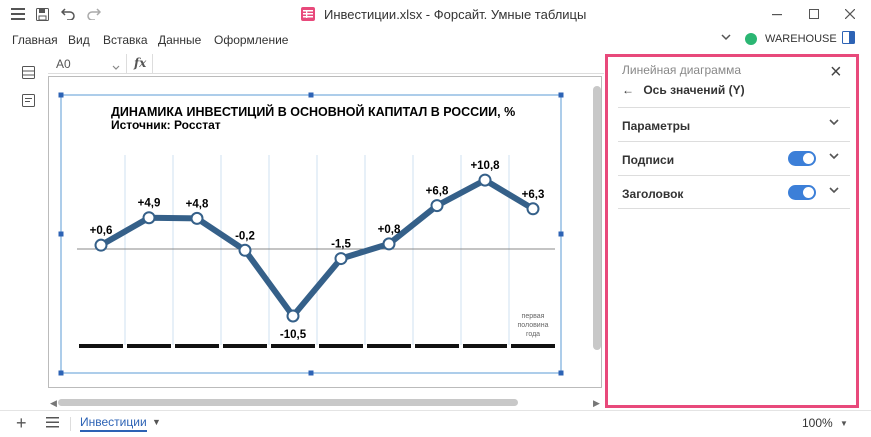 The image size is (871, 437). I want to click on data-label: +4,8, so click(197, 204).